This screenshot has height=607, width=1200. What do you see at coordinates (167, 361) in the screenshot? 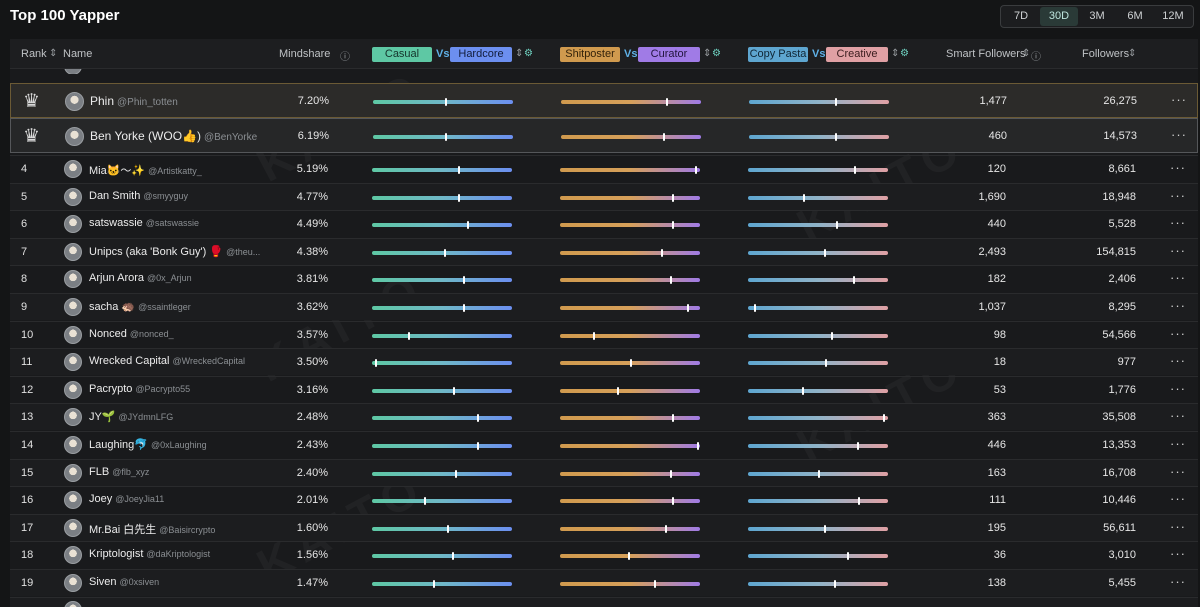
I see `name-cell: Wrecked Capital @WreckedCapital` at bounding box center [167, 361].